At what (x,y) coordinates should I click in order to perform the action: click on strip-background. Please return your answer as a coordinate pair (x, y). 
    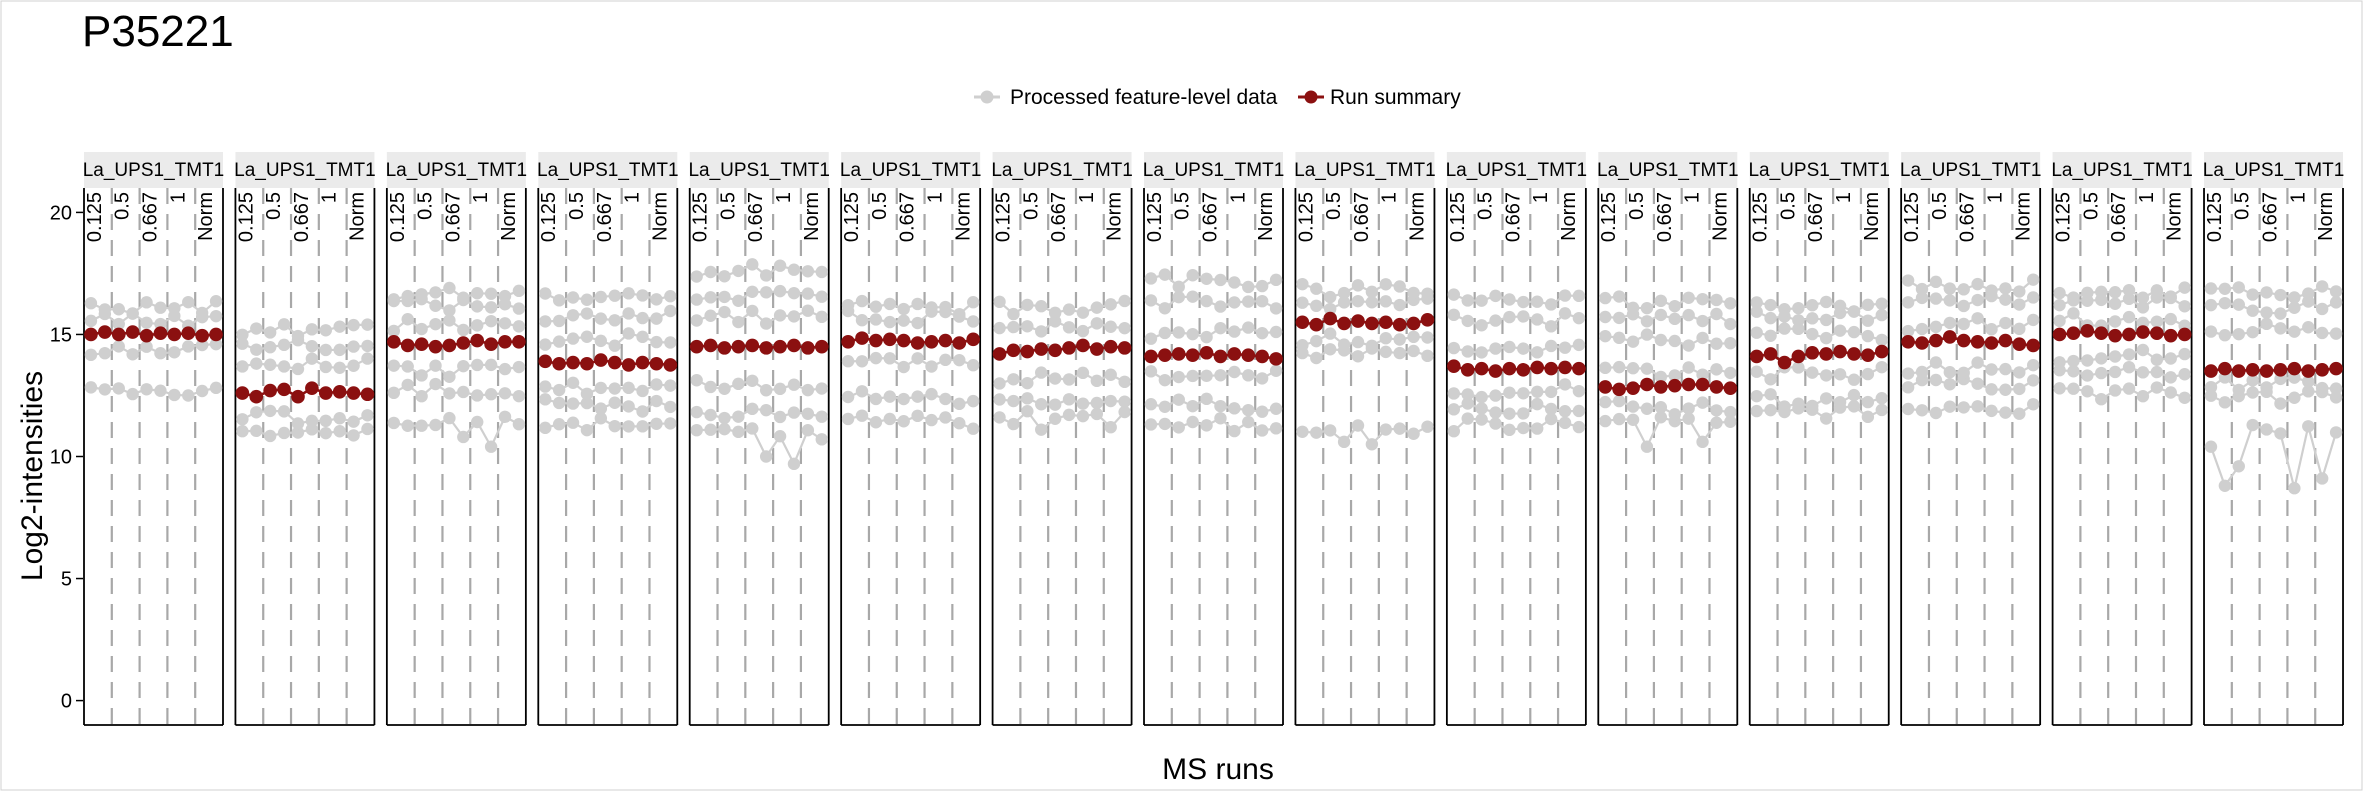
    Looking at the image, I should click on (759, 170).